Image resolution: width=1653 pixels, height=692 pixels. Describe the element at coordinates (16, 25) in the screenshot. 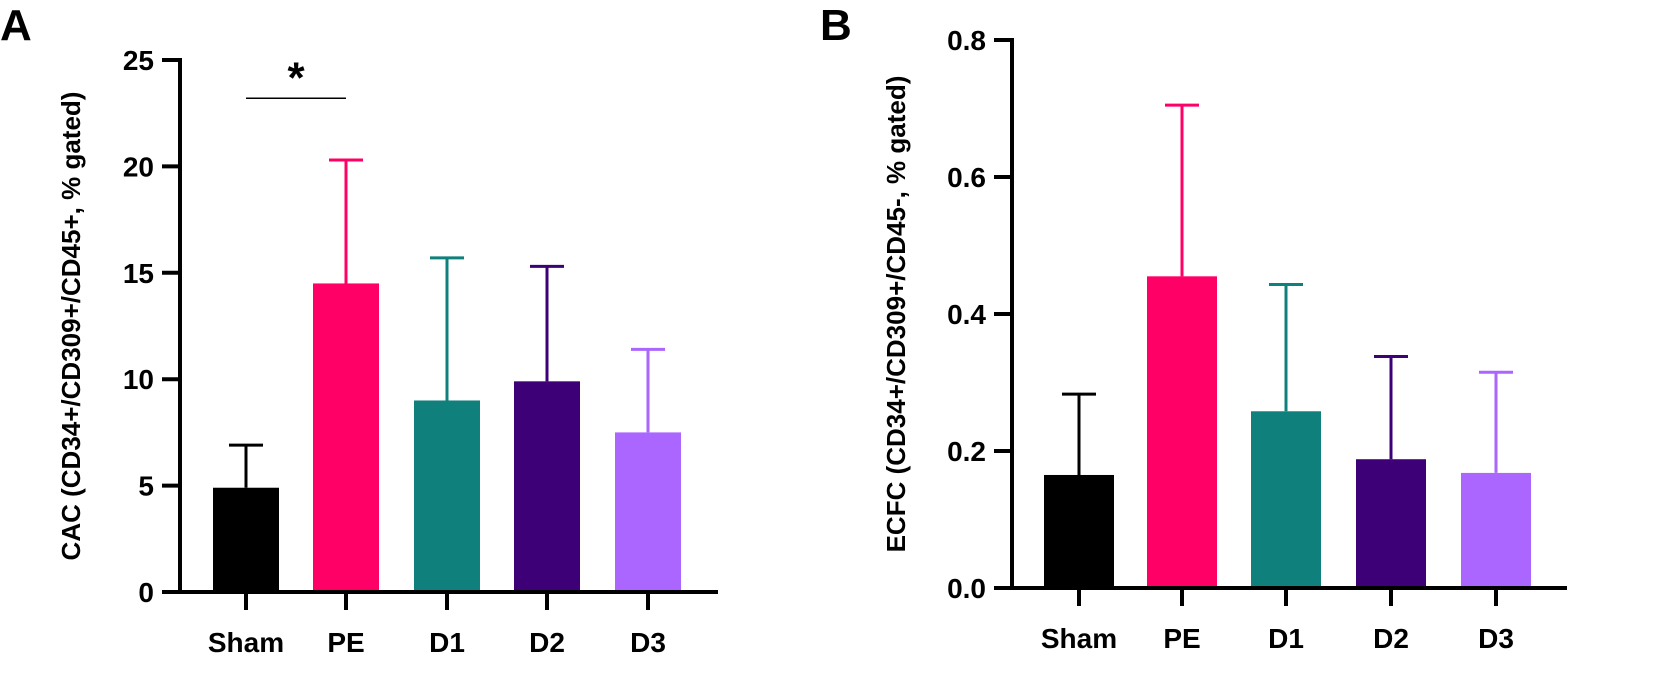

I see `panel-letter-A: A` at that location.